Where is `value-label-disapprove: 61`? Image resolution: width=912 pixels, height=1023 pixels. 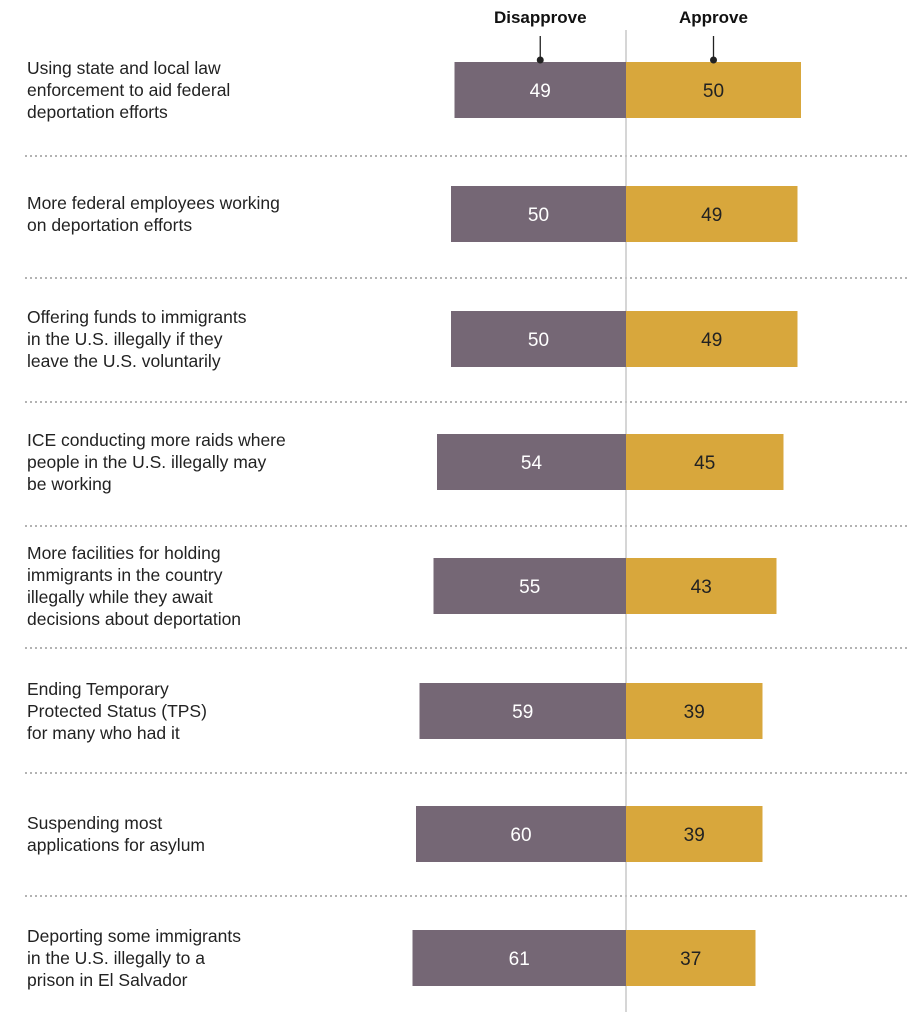 value-label-disapprove: 61 is located at coordinates (519, 959).